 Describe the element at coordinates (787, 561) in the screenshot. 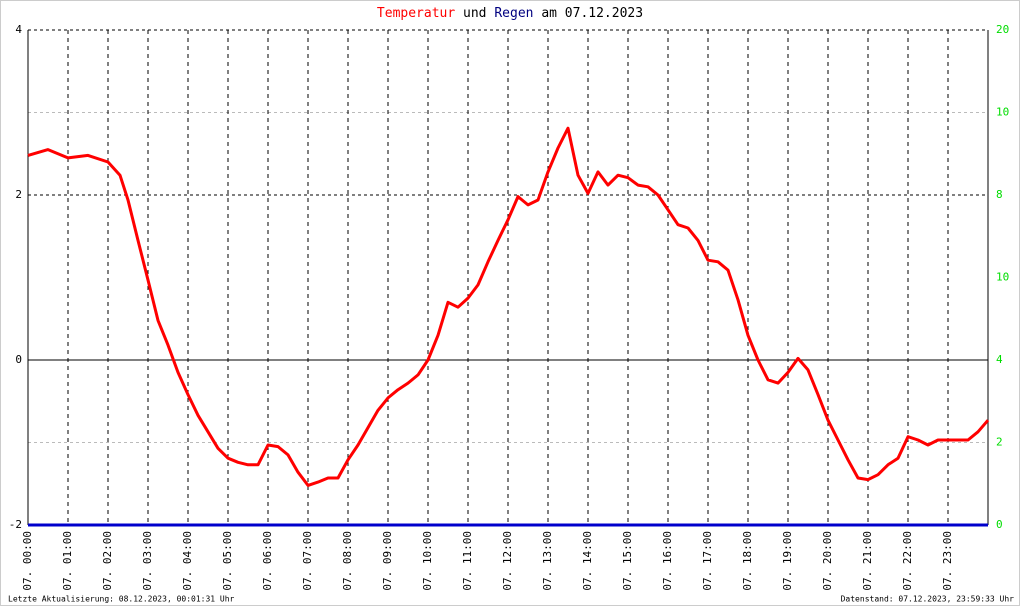

I see `x-tick-label: 07. 19:00` at that location.